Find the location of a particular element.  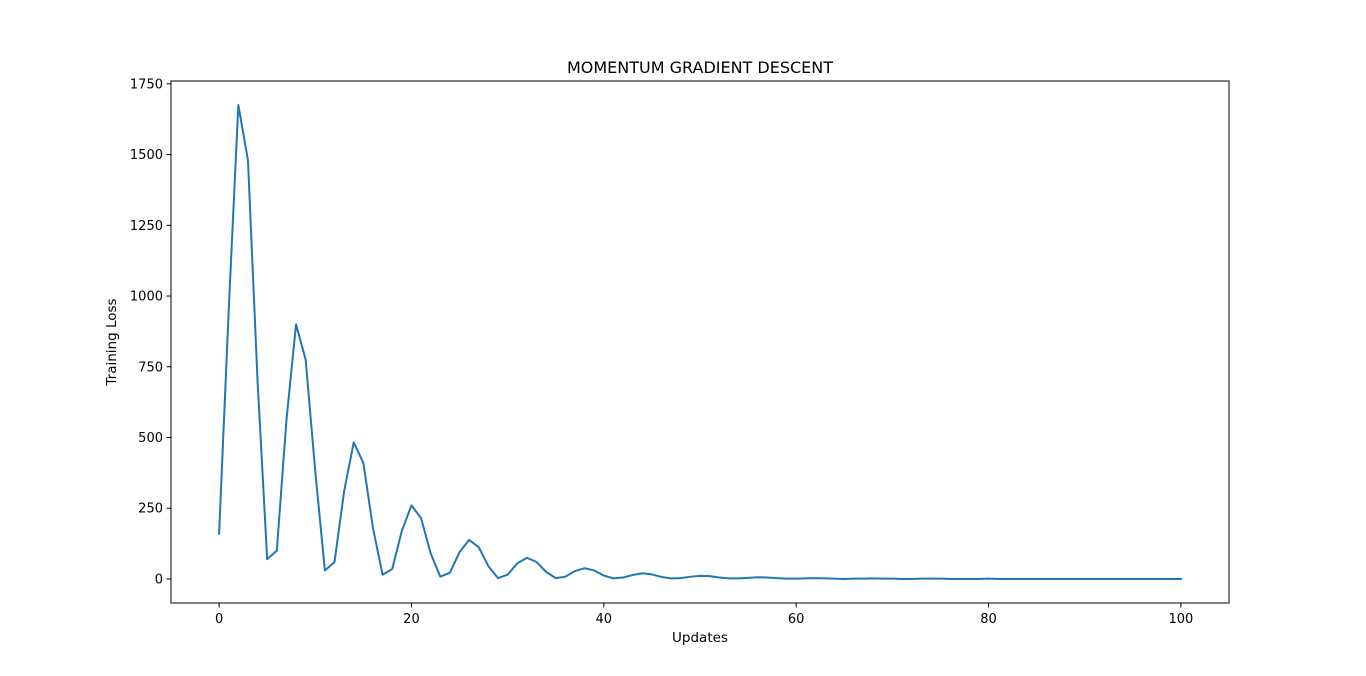

y-tick-label: 1500 is located at coordinates (146, 155).